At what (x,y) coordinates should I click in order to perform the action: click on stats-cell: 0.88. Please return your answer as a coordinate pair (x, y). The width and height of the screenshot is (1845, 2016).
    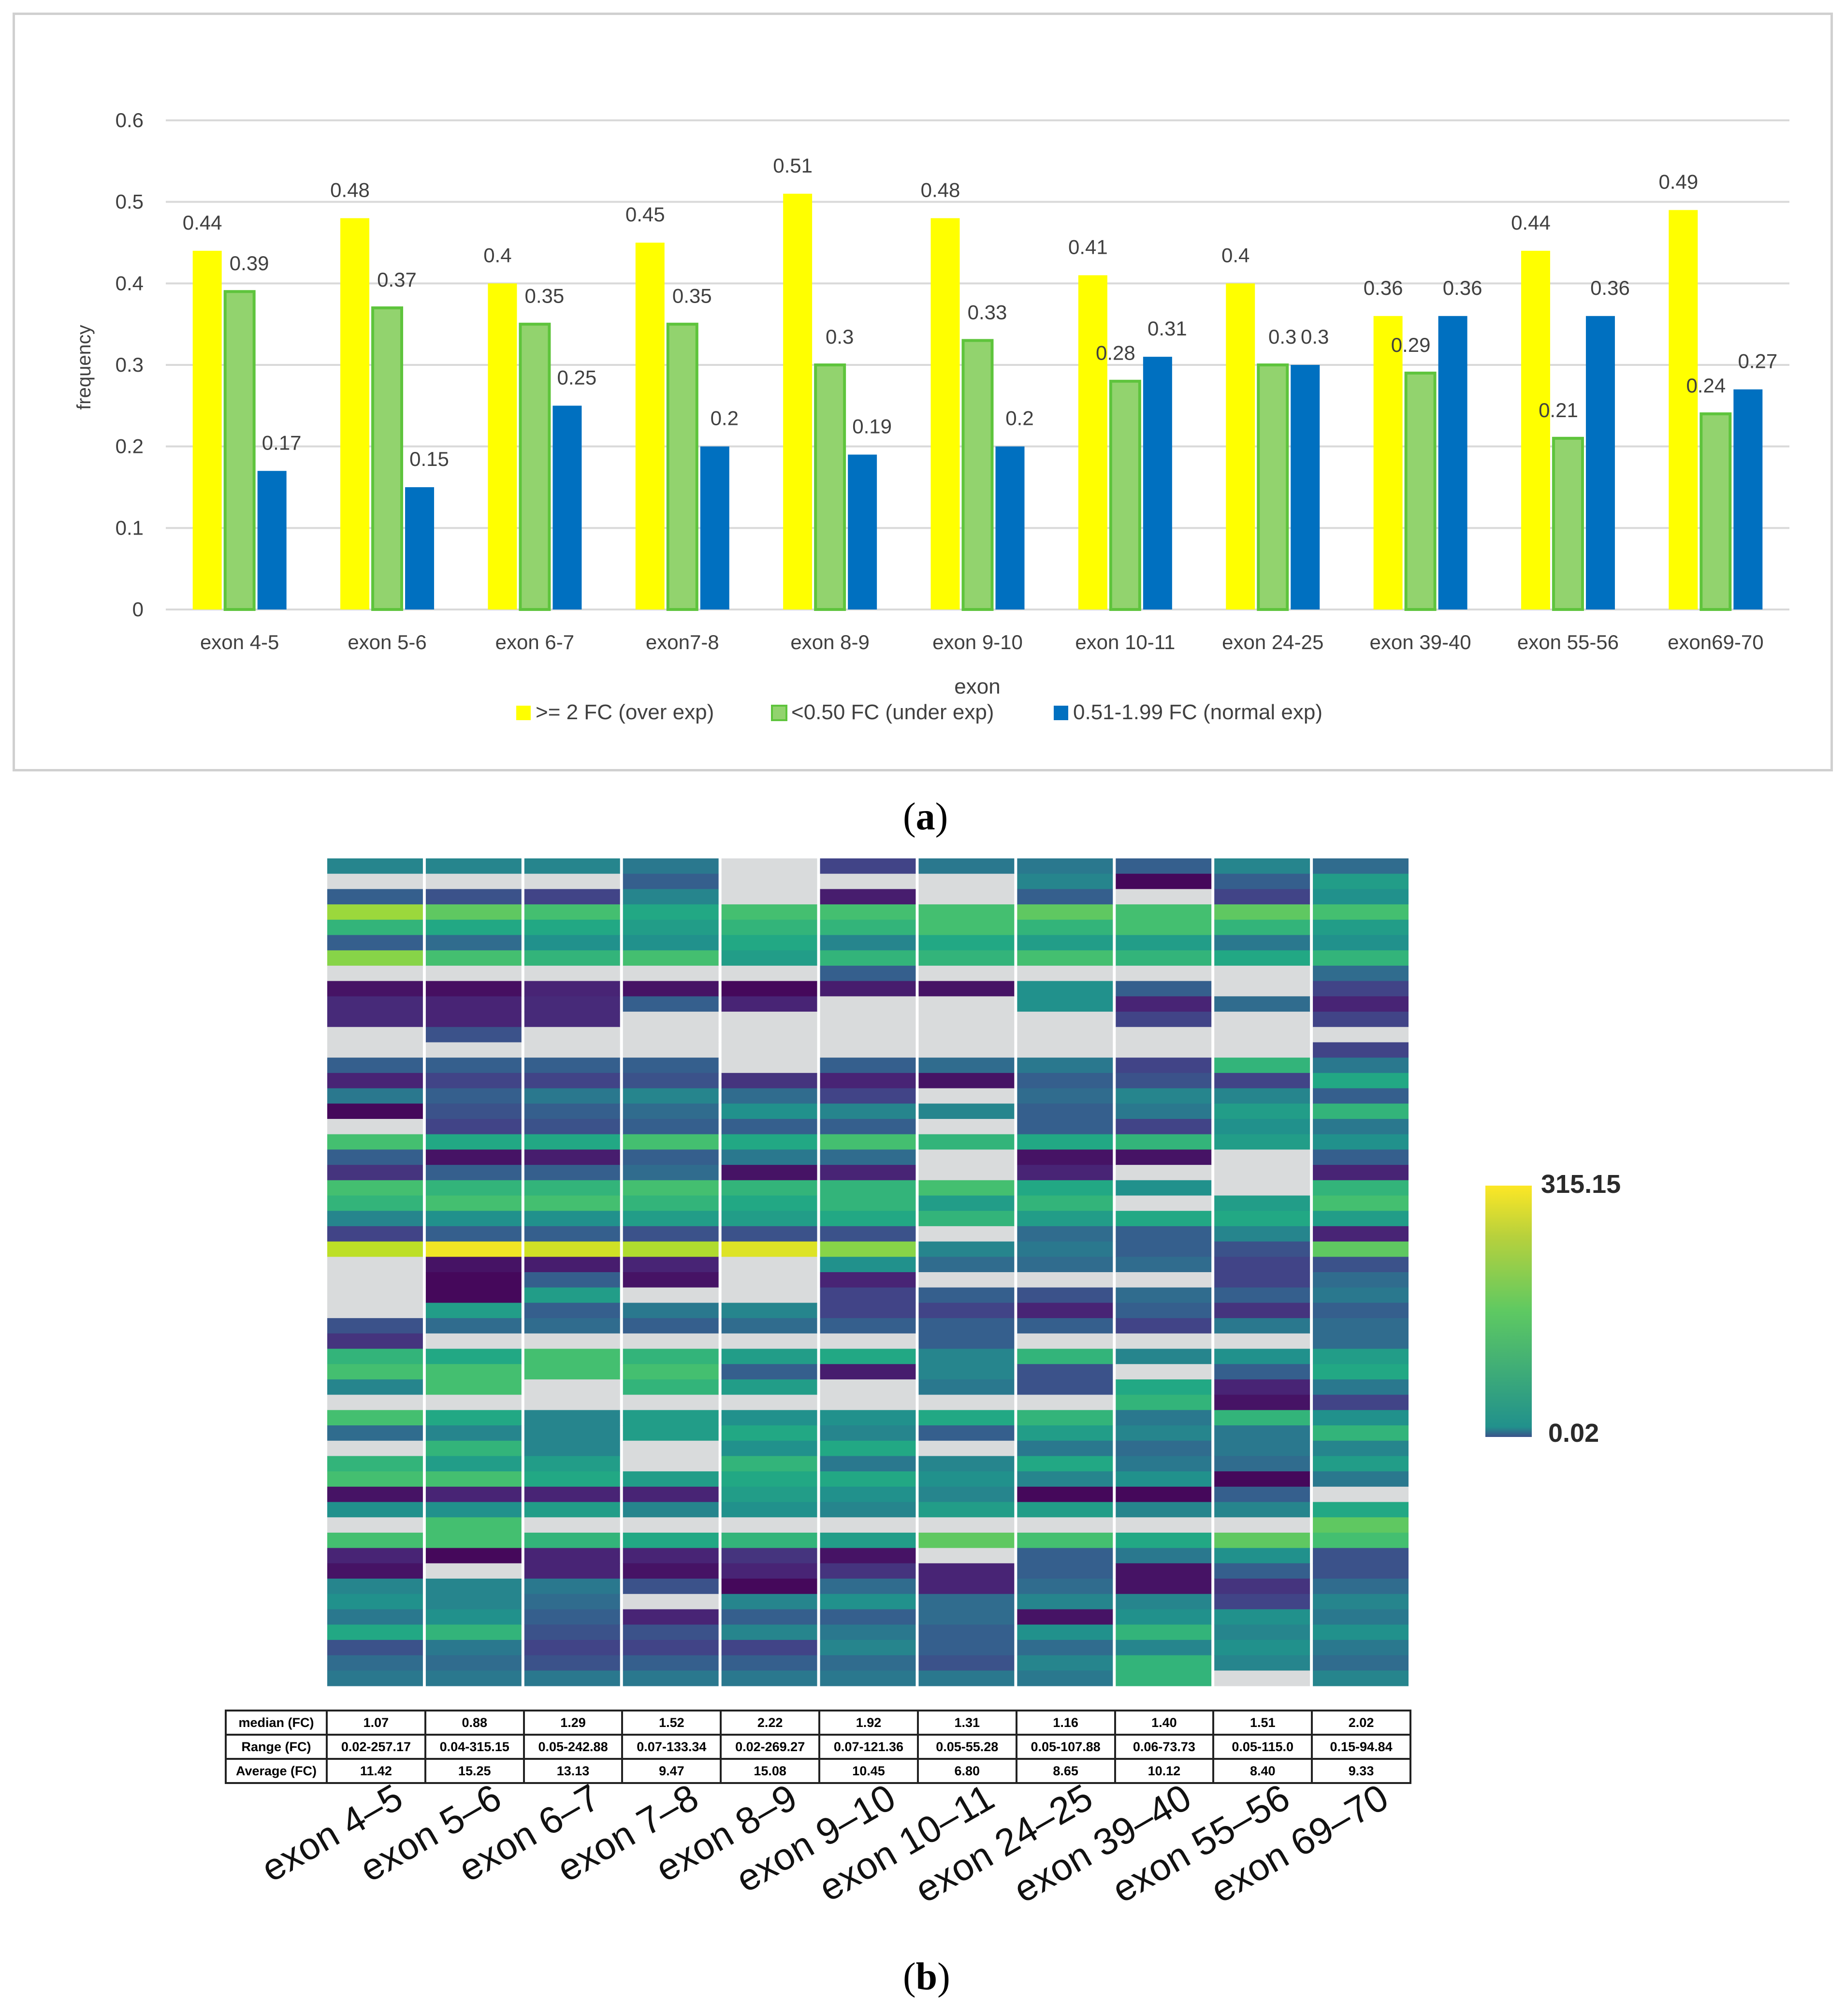
    Looking at the image, I should click on (474, 1723).